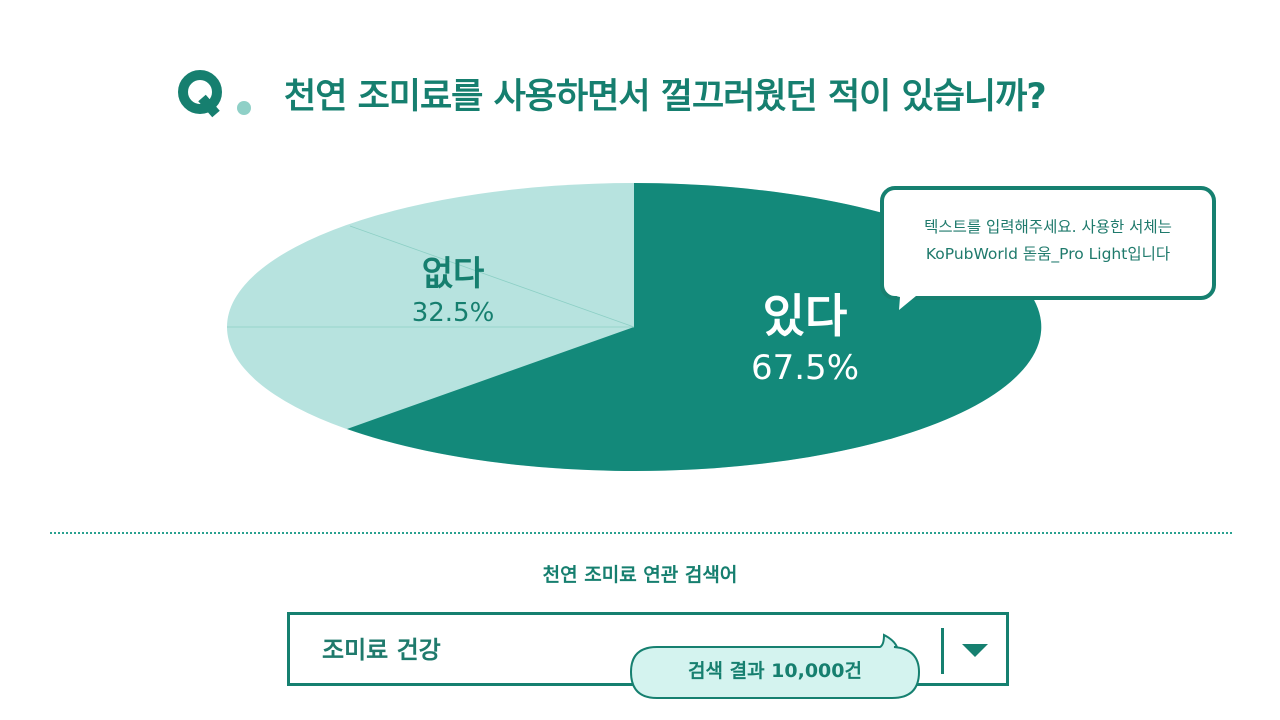  I want to click on slice-pct-no: 32.5%, so click(453, 313).